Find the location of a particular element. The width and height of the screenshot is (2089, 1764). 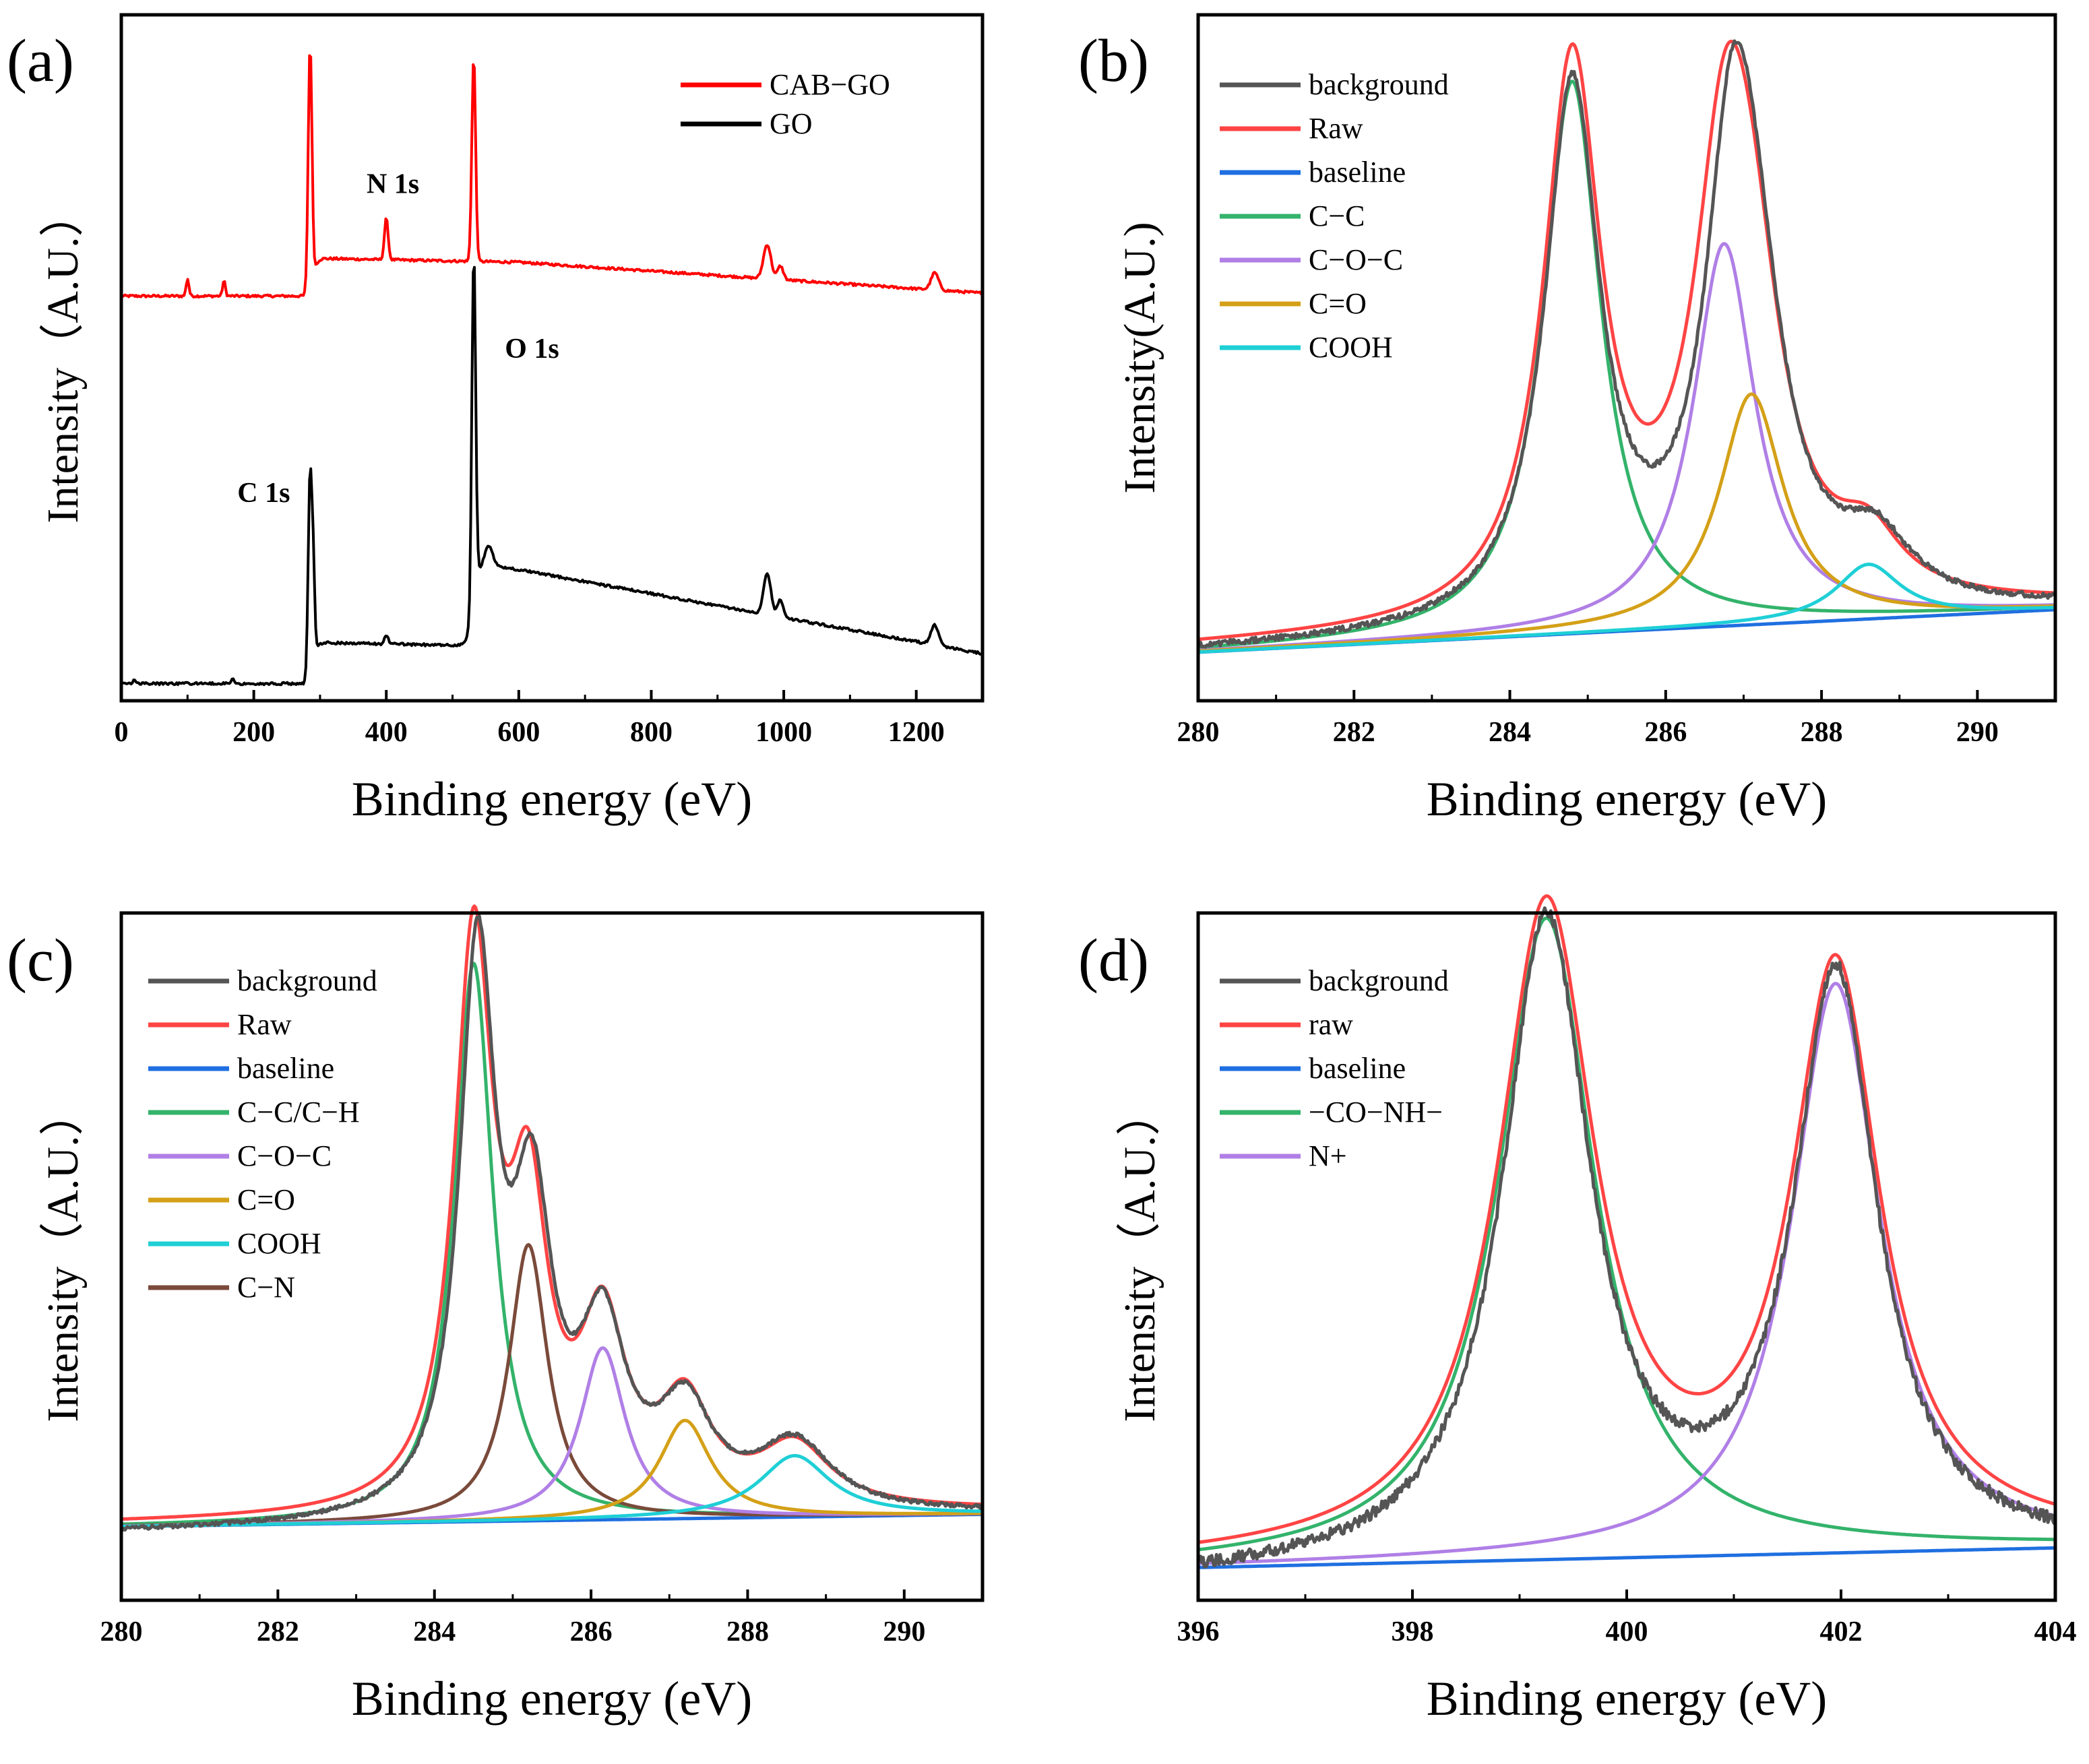

y-axis-label: Intensity(A.U.) is located at coordinates (1139, 358).